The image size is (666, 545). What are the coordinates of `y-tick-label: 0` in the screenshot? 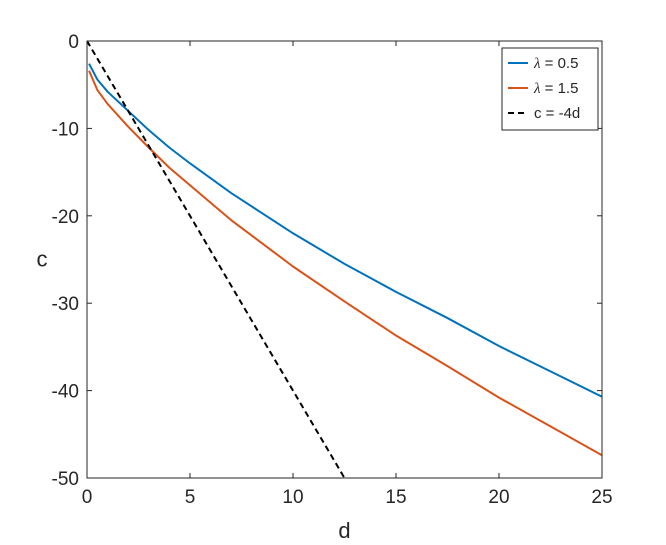 It's located at (73, 42).